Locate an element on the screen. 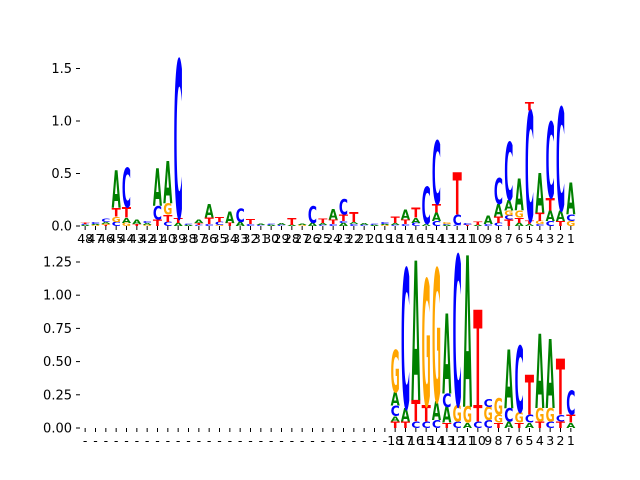 This screenshot has width=640, height=480. y-tick-label: 1.0 is located at coordinates (61, 122).